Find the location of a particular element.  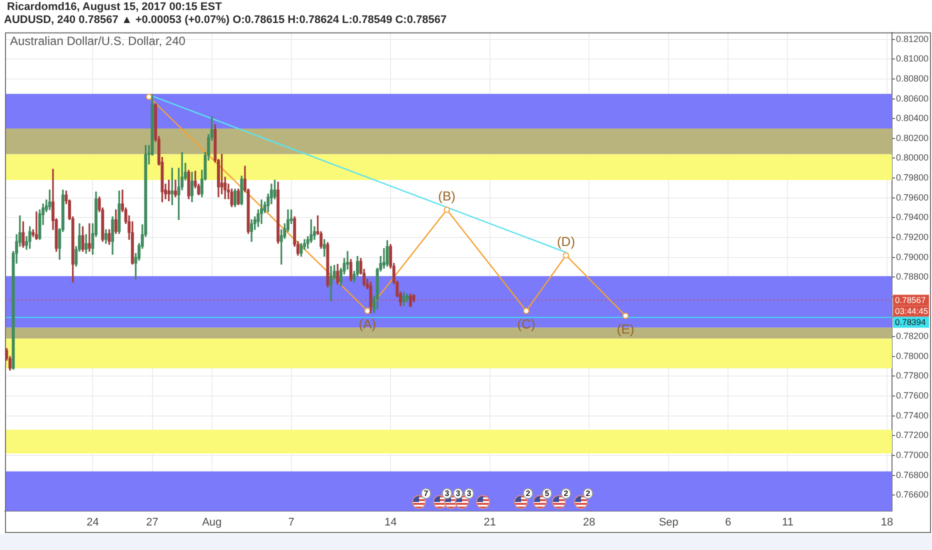

annotation: (C) is located at coordinates (526, 324).